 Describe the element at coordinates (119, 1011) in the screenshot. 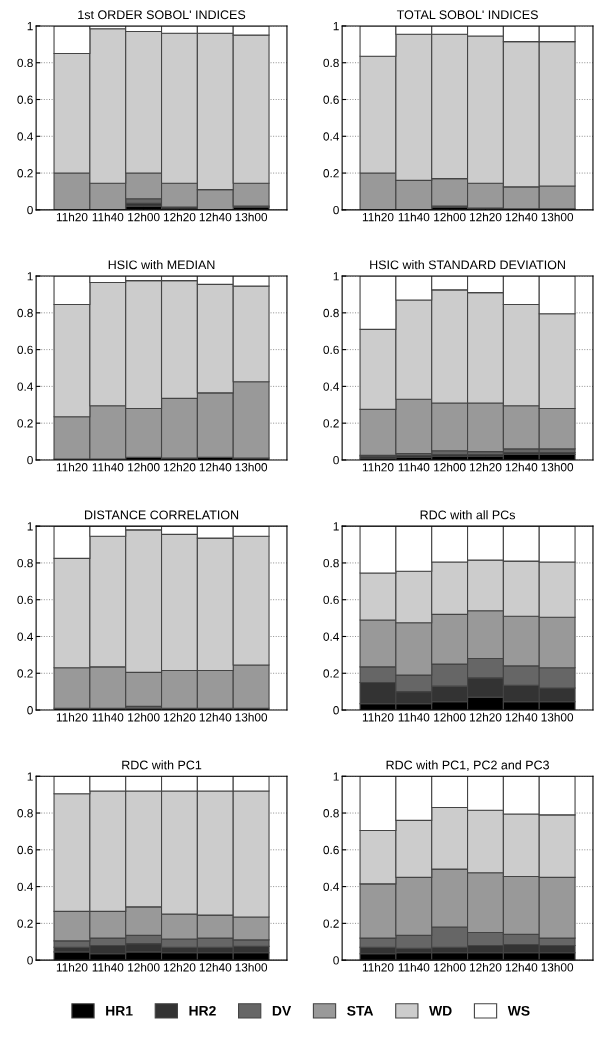

I see `legend-label: HR1` at that location.